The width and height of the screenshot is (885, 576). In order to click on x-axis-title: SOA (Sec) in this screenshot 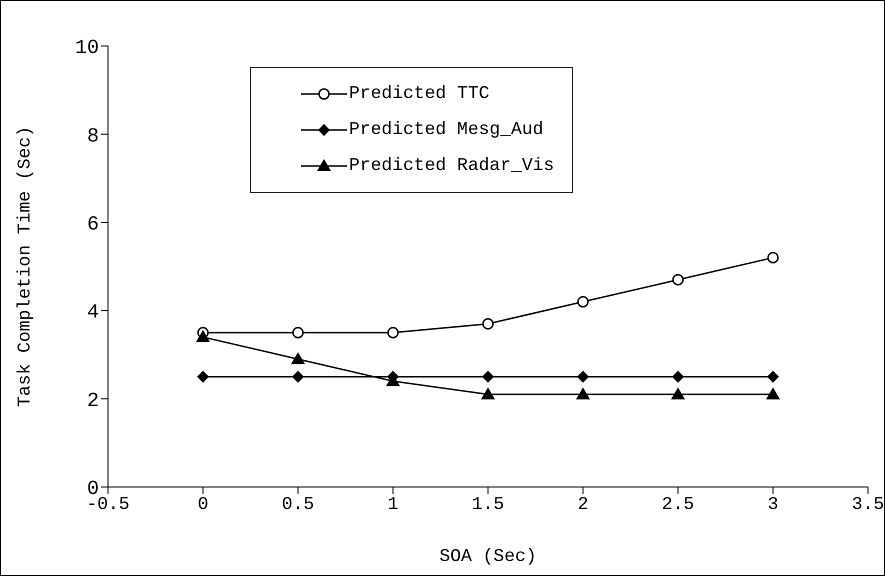, I will do `click(488, 557)`.